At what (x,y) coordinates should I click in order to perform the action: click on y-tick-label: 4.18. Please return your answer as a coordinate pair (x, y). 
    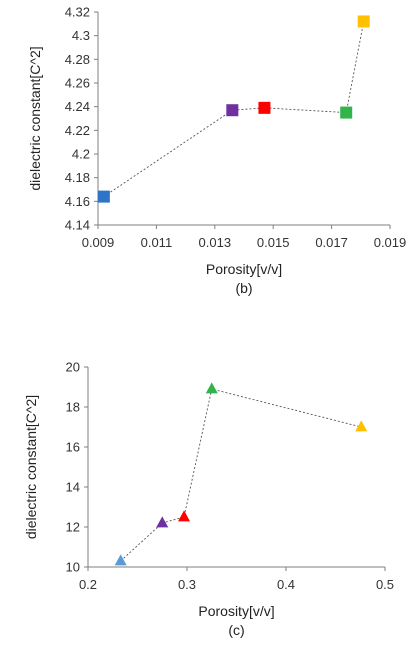
    Looking at the image, I should click on (77, 177).